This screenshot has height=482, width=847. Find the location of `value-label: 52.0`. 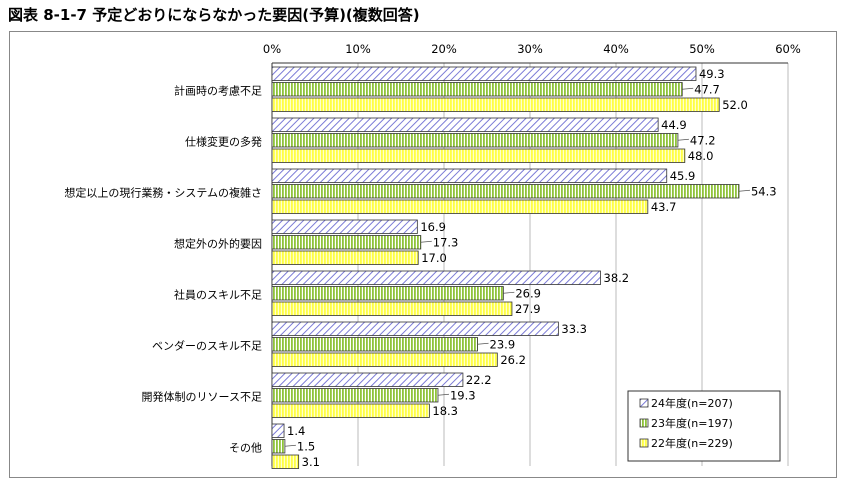

value-label: 52.0 is located at coordinates (735, 105).